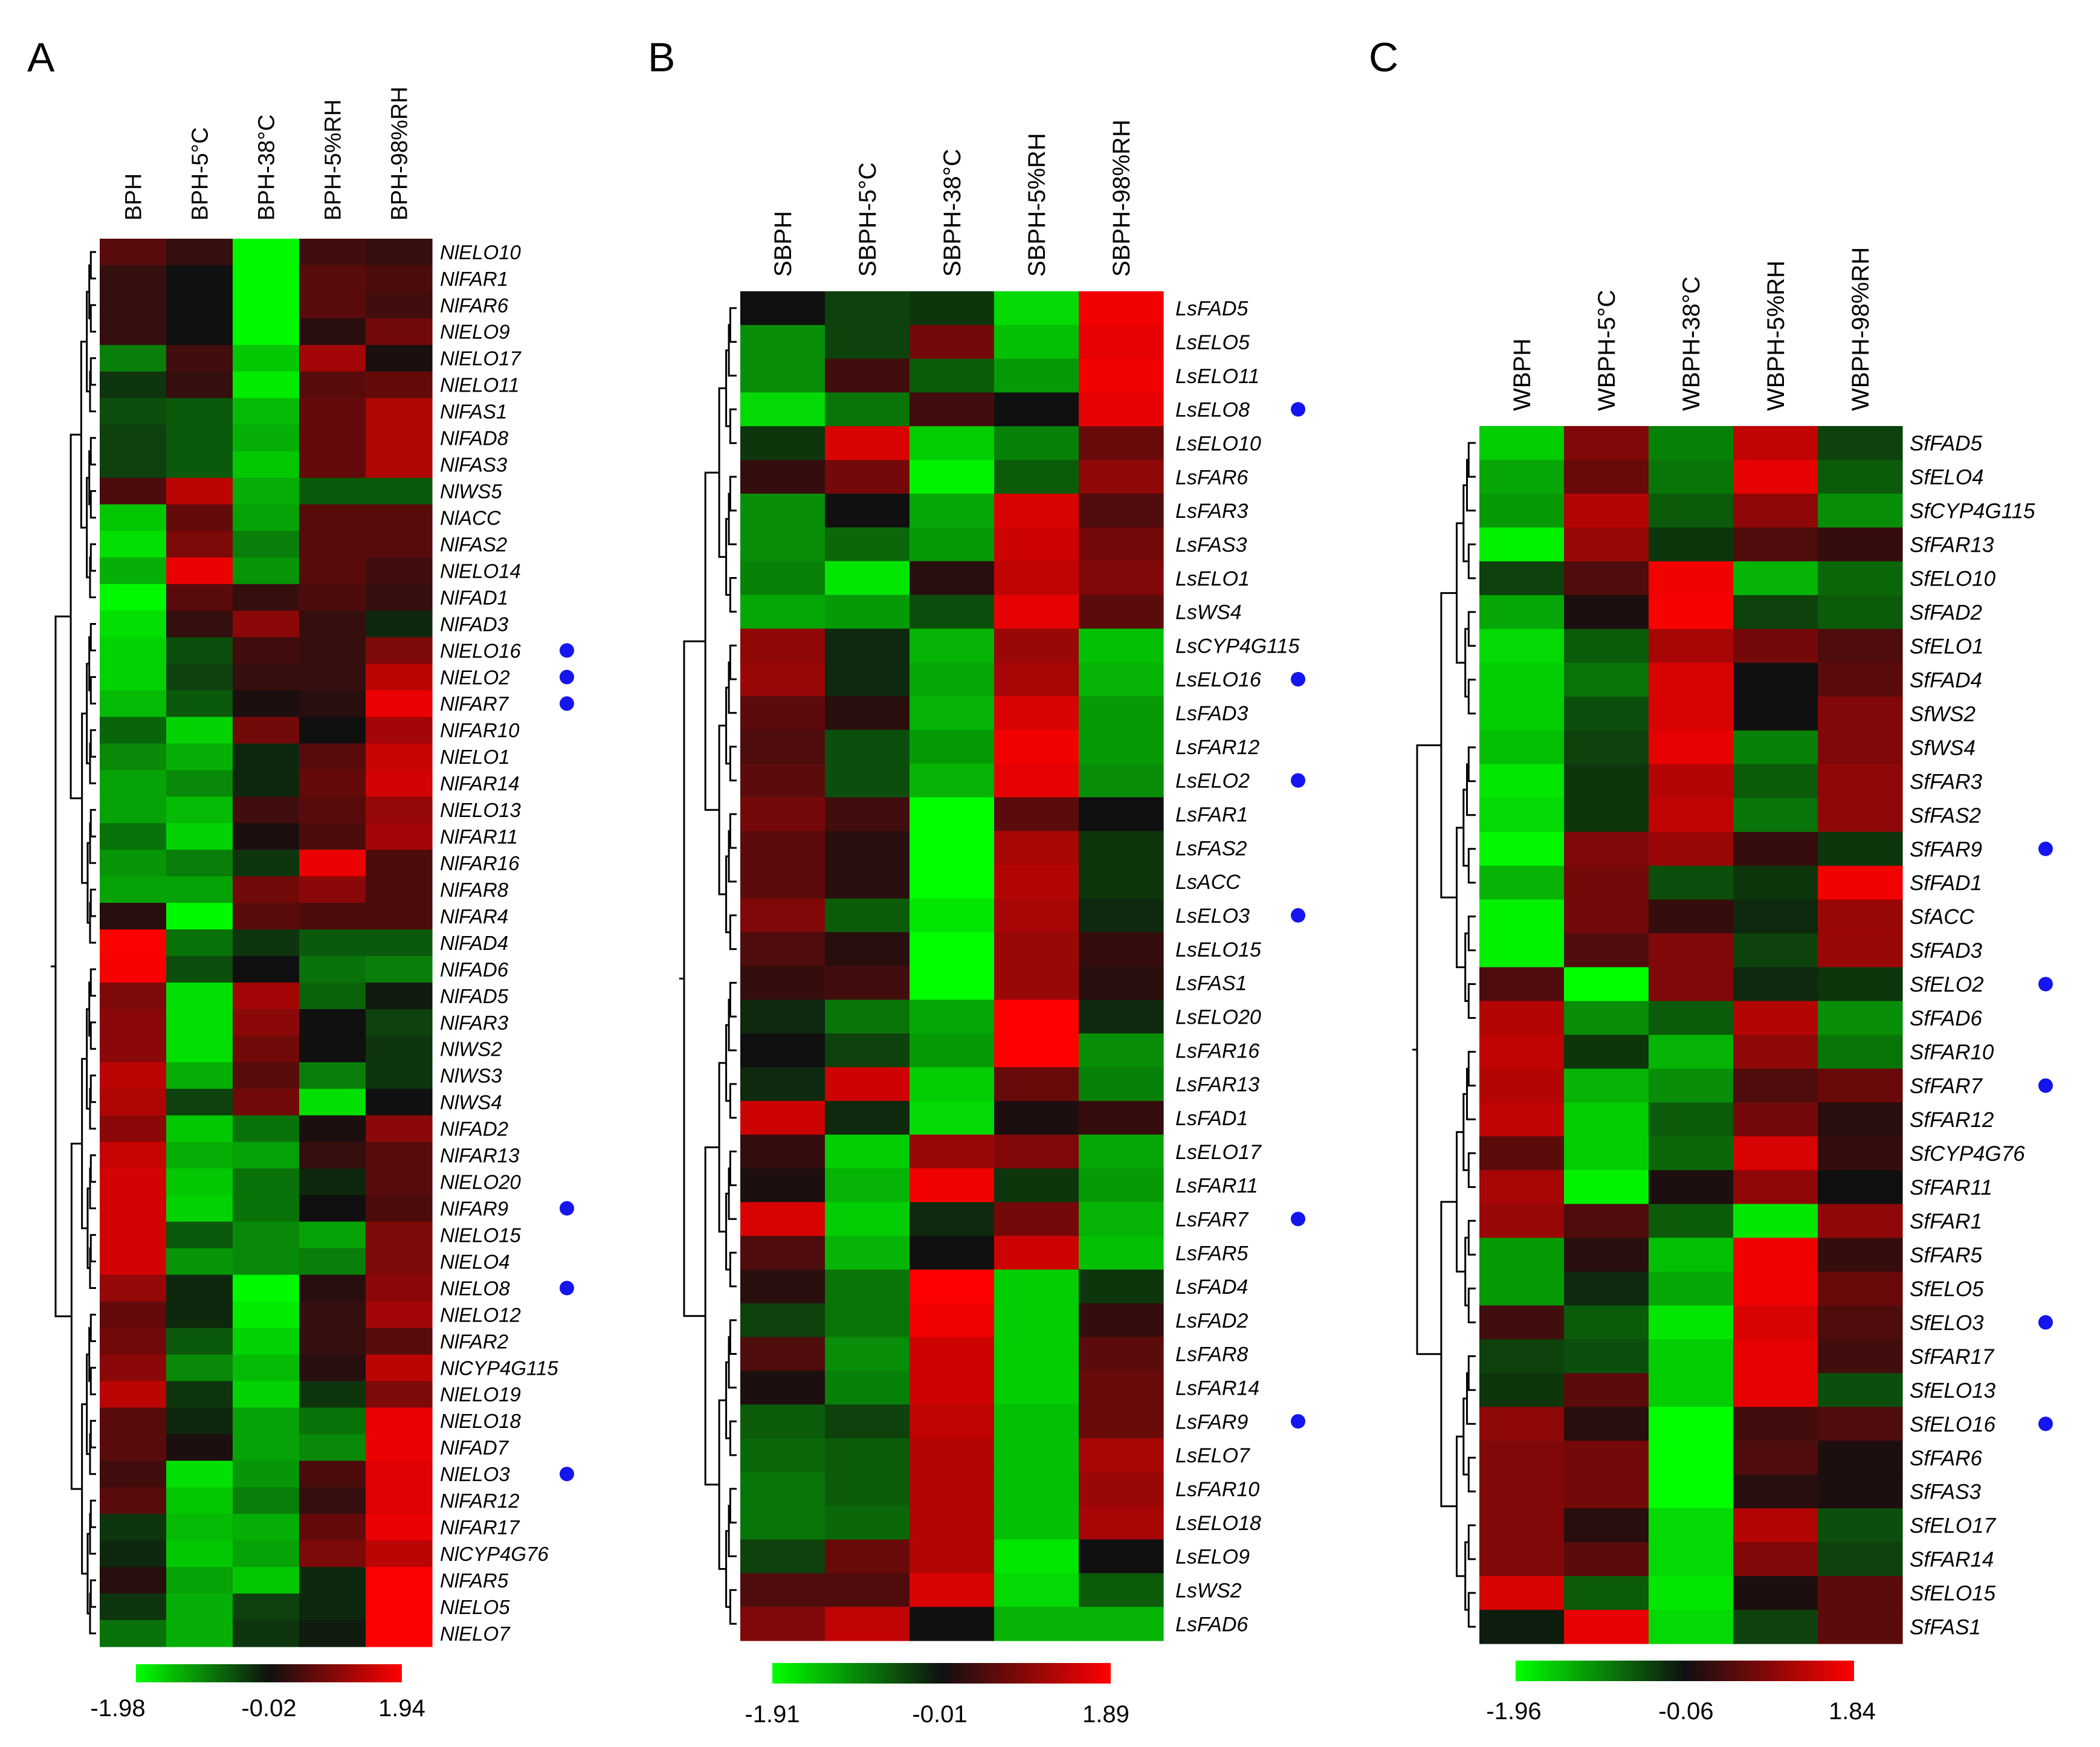  Describe the element at coordinates (481, 650) in the screenshot. I see `row-label: NlELO16` at that location.